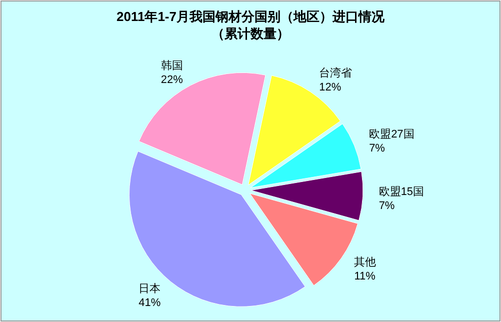  What do you see at coordinates (250, 16) in the screenshot?
I see `title: 2011年1-7月我国钢材分国别（地区）进口情况` at bounding box center [250, 16].